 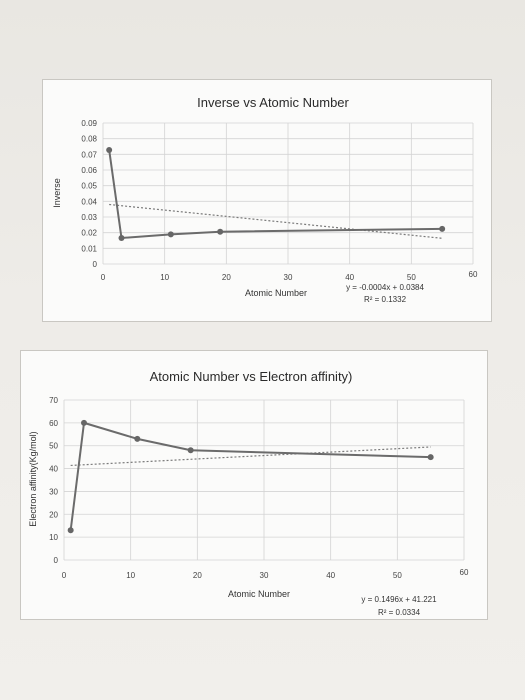 I want to click on y-tick-label: 0.09, so click(x=89, y=123).